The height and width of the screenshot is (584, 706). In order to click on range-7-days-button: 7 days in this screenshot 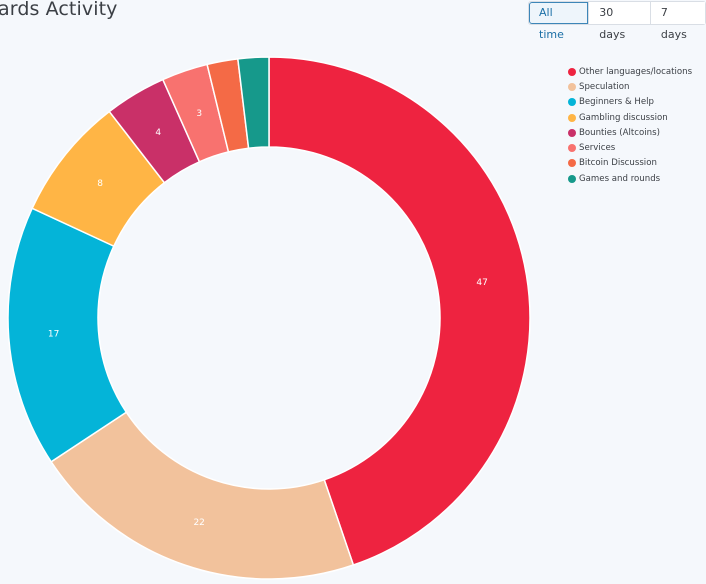, I will do `click(677, 21)`.